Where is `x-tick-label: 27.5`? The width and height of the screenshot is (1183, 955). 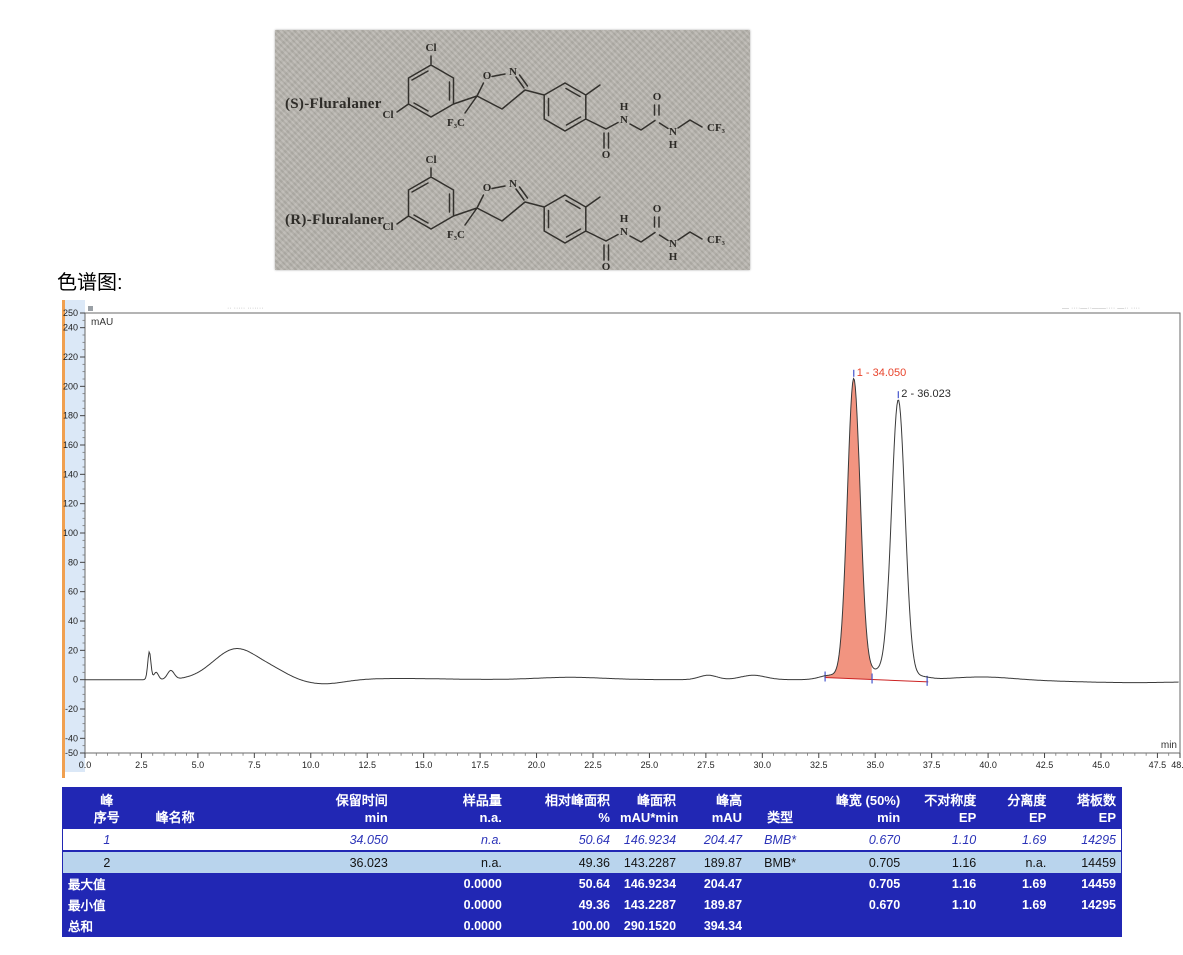
x-tick-label: 27.5 is located at coordinates (706, 765).